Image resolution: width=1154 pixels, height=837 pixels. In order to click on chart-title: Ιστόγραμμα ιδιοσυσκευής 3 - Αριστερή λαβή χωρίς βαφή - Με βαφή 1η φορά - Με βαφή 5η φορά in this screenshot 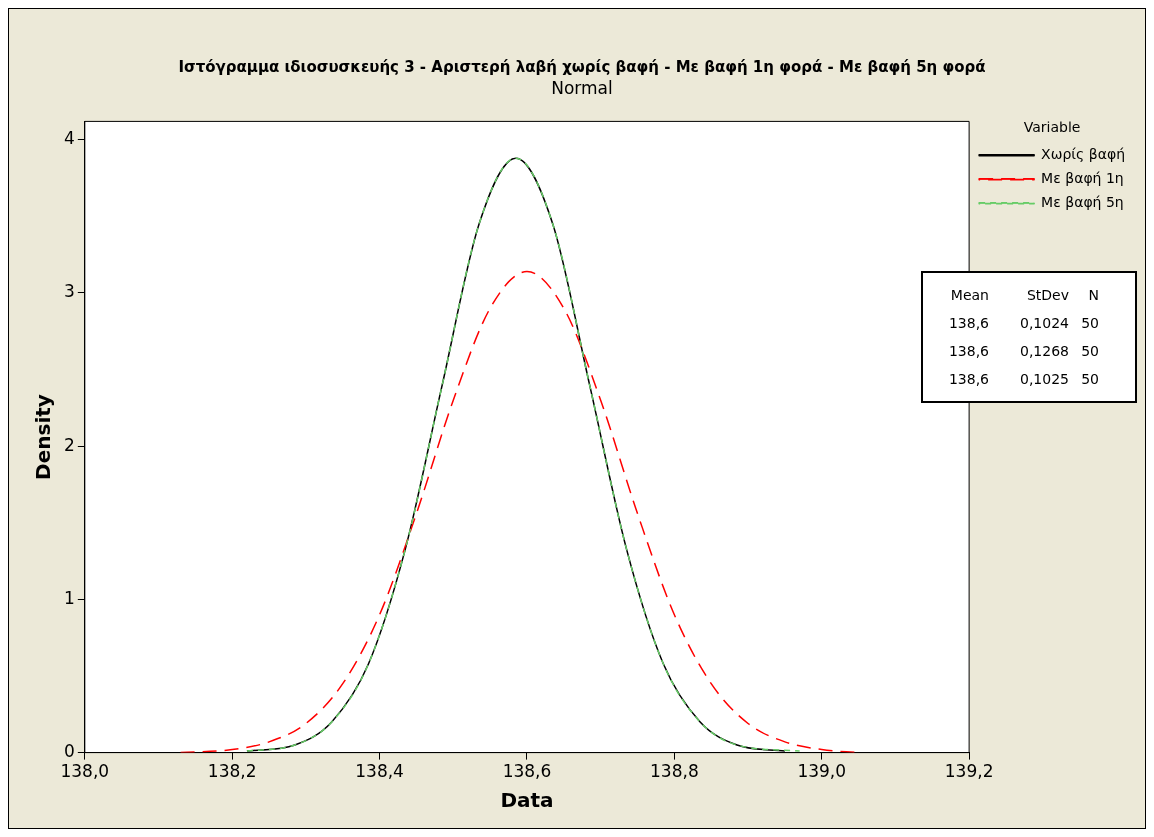, I will do `click(582, 66)`.